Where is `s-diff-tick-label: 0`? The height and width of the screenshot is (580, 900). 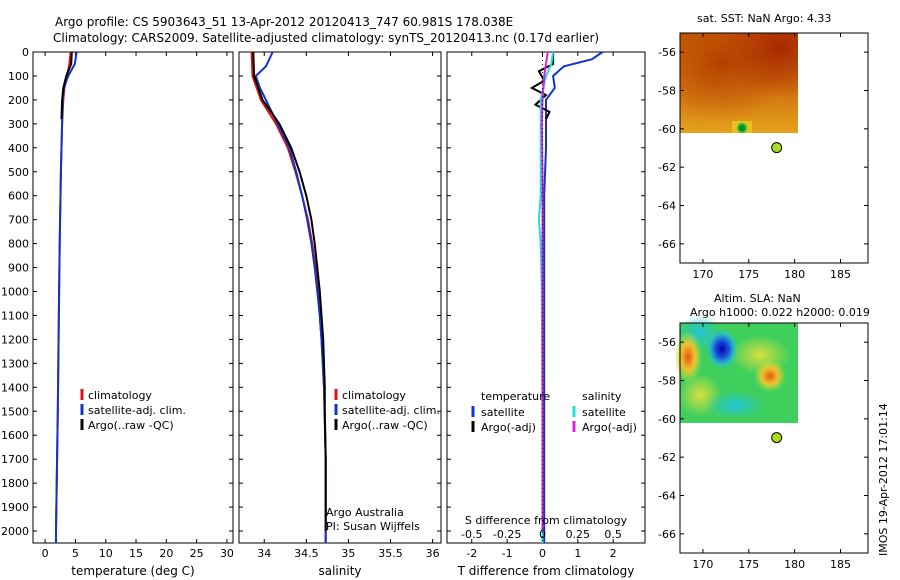
s-diff-tick-label: 0 is located at coordinates (542, 534).